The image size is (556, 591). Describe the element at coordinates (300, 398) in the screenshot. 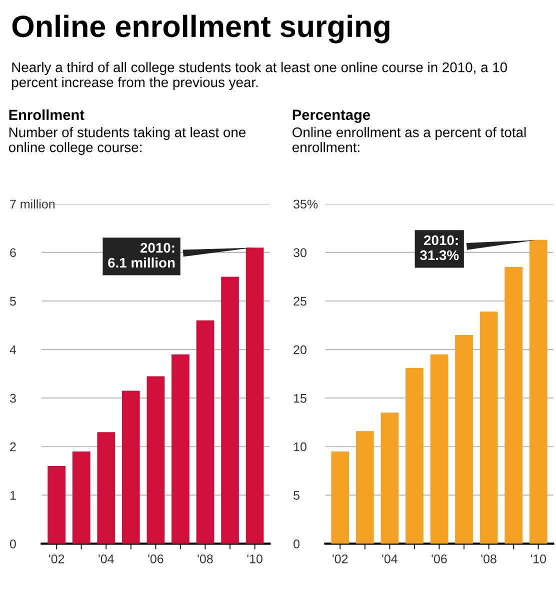

I see `y-tick-label: 15` at that location.